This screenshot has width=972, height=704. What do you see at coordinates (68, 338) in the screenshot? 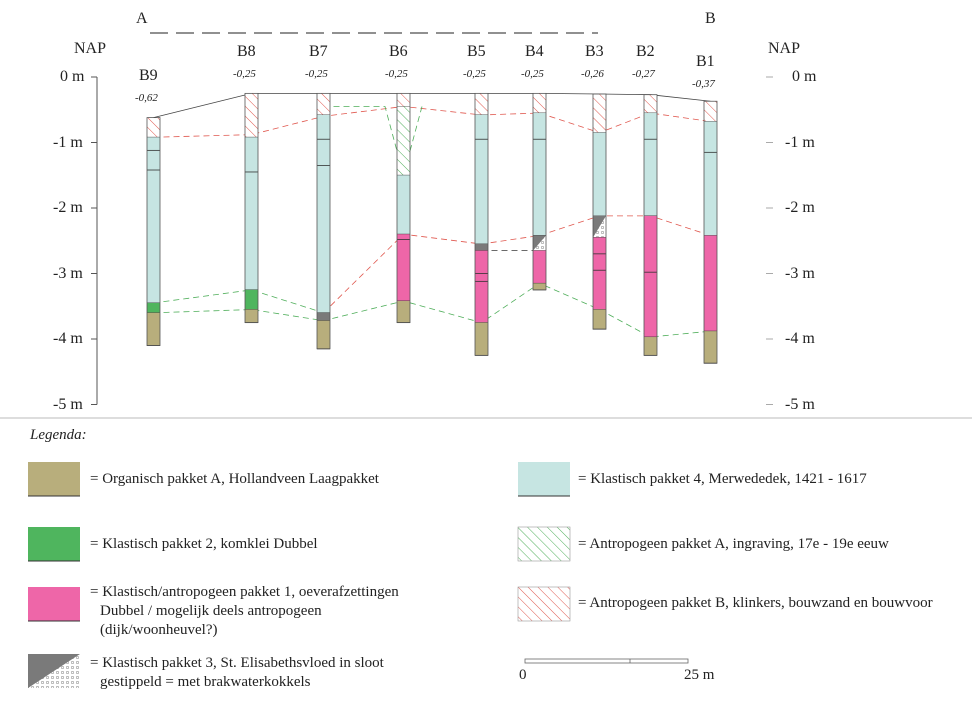
I see `left-tick-label: -4 m` at bounding box center [68, 338].